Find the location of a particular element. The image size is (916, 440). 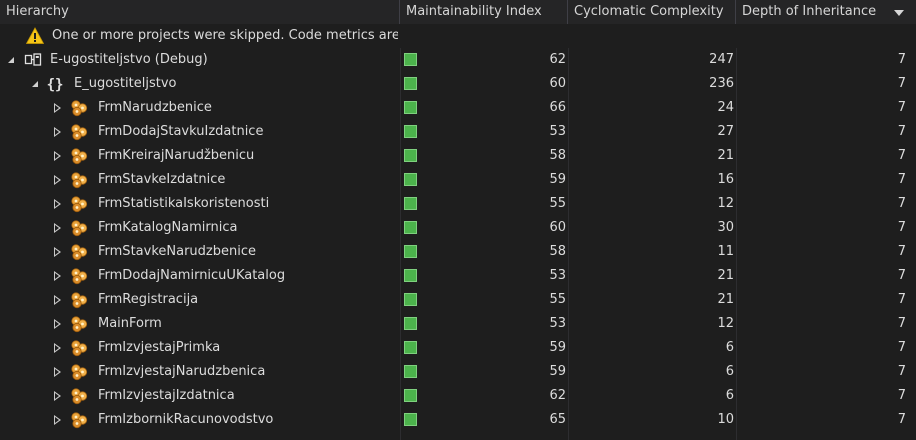

class-name: MainForm is located at coordinates (130, 323).